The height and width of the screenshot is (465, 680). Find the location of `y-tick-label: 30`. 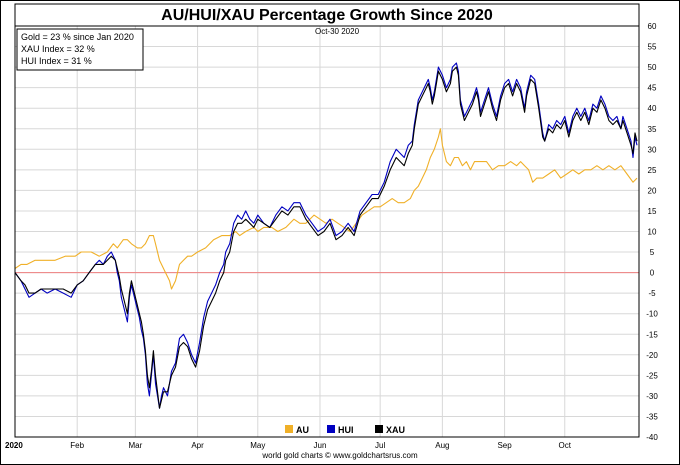

y-tick-label: 30 is located at coordinates (652, 149).